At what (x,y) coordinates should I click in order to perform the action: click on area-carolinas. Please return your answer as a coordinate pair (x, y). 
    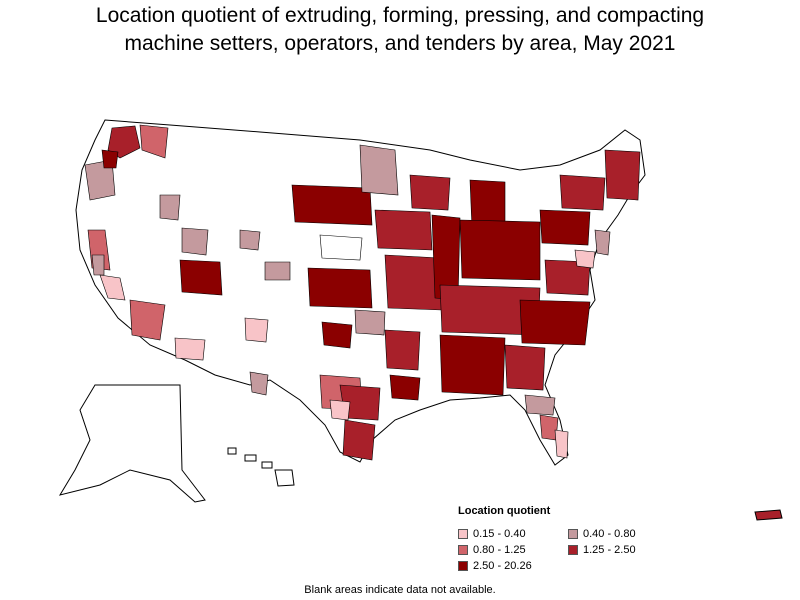
    Looking at the image, I should click on (555, 322).